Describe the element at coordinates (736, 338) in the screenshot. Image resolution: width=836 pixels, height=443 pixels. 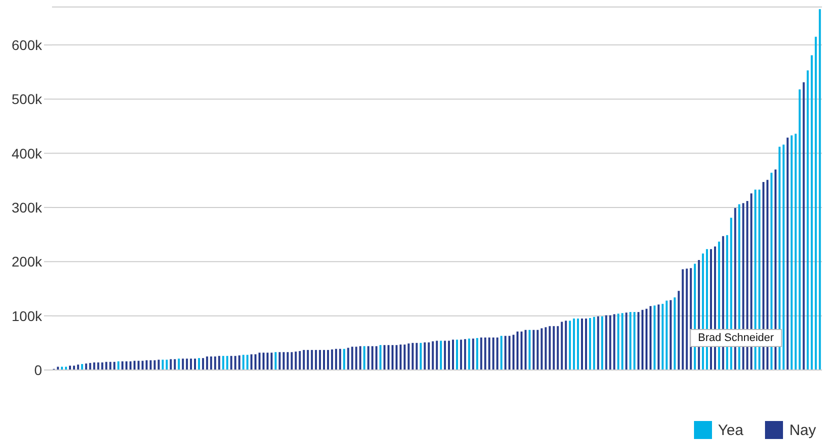
I see `annotation: Brad Schneider` at that location.